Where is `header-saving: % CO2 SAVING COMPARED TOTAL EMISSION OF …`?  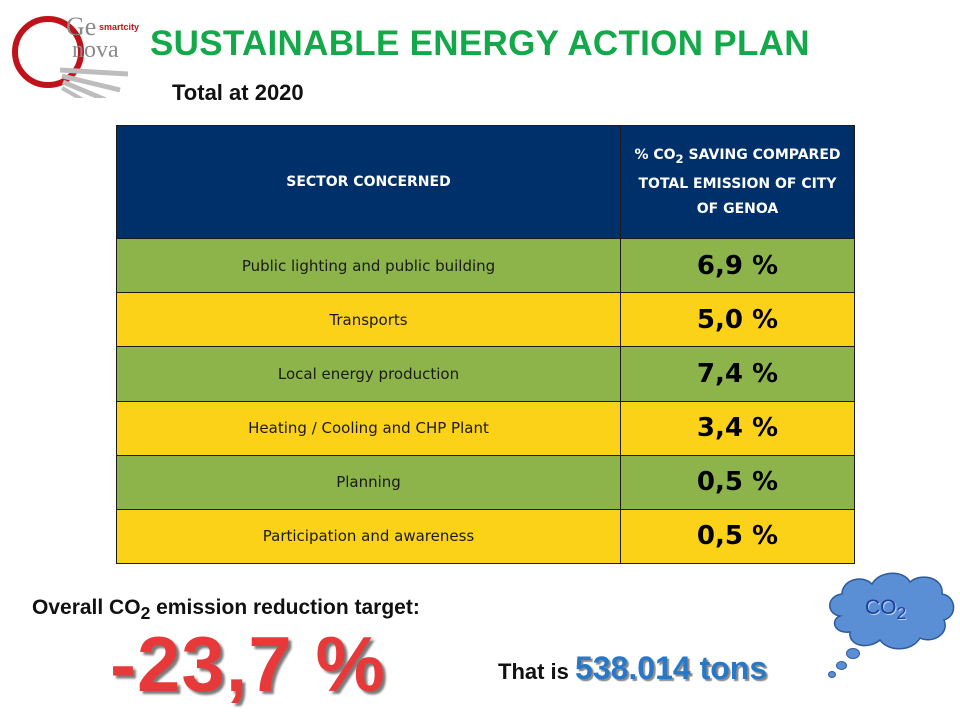
header-saving: % CO2 SAVING COMPARED TOTAL EMISSION OF … is located at coordinates (737, 182).